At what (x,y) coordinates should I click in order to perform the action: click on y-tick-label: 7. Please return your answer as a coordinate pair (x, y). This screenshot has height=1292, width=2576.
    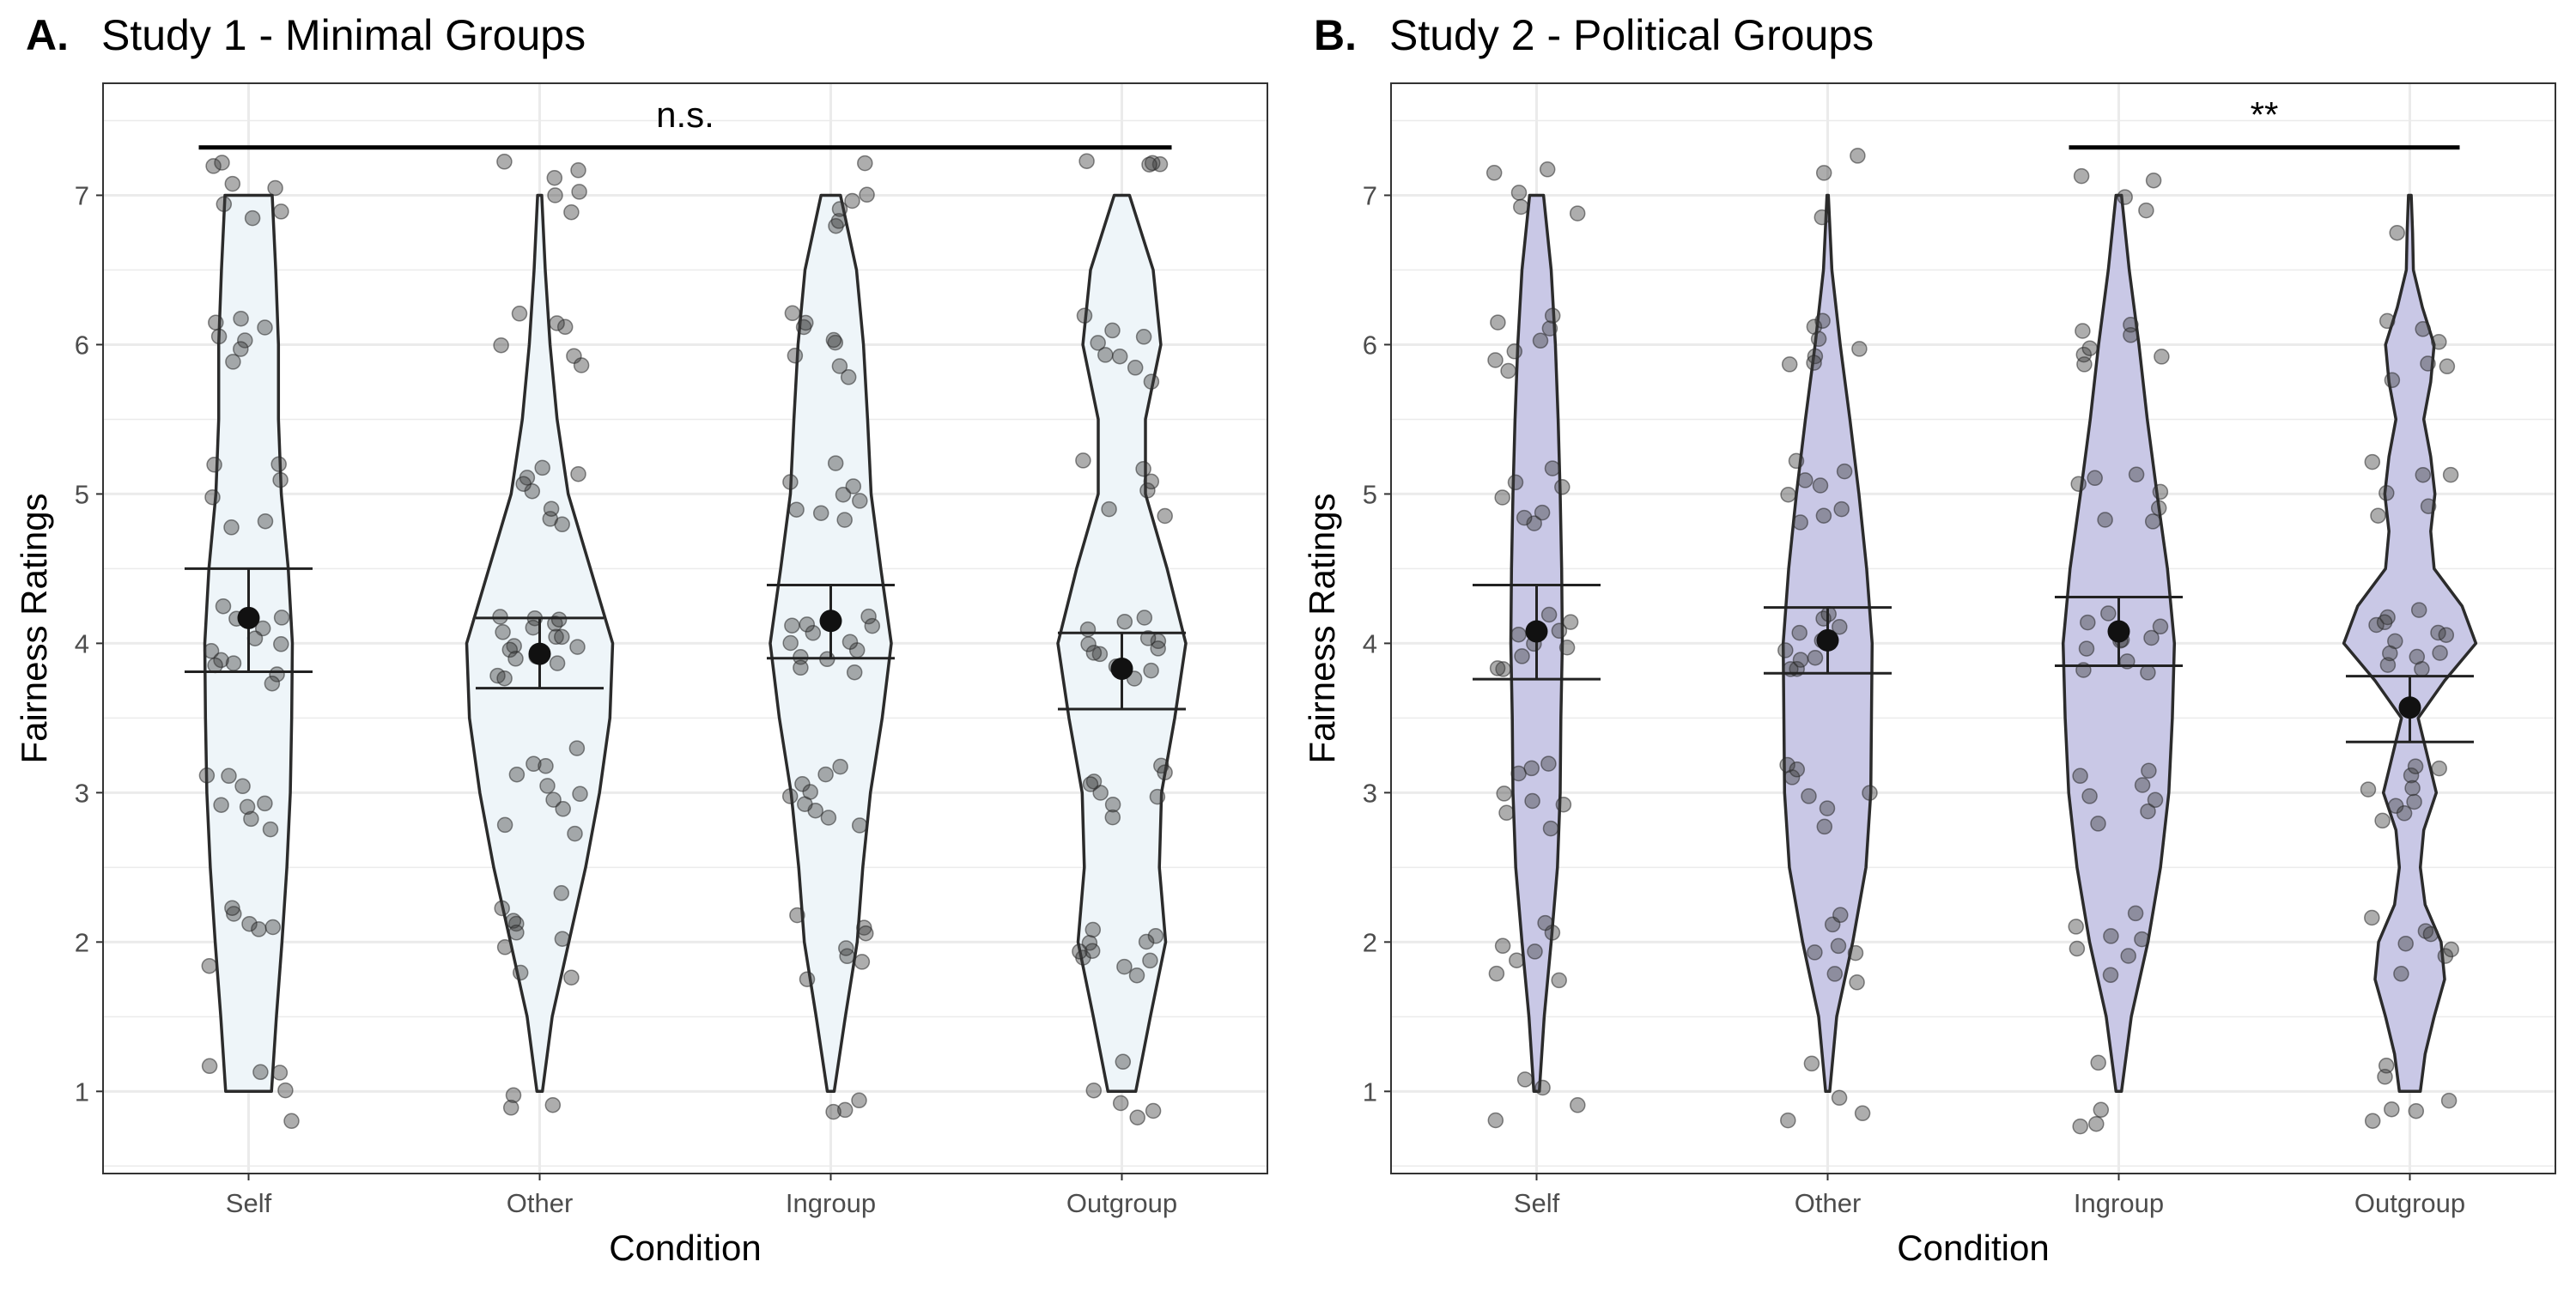
    Looking at the image, I should click on (82, 195).